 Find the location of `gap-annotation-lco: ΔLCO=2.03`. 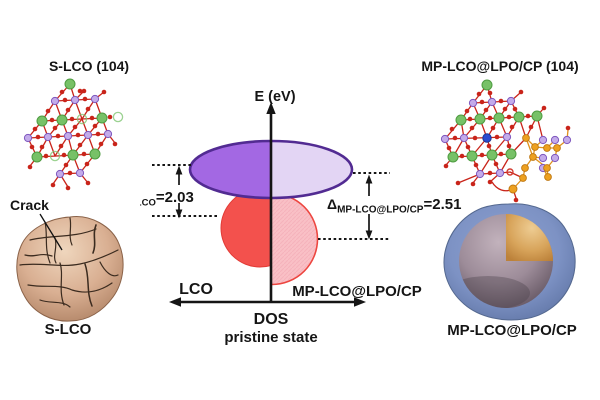

gap-annotation-lco: ΔLCO=2.03 is located at coordinates (167, 192).